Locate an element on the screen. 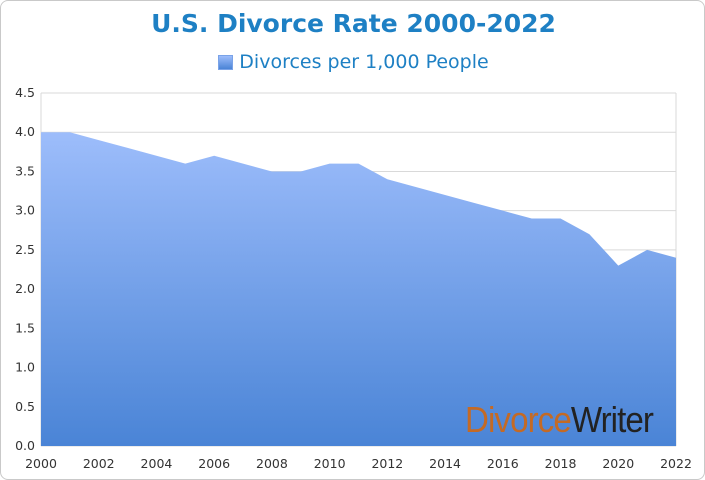 The image size is (705, 480). x-tick-label: 2020 is located at coordinates (618, 463).